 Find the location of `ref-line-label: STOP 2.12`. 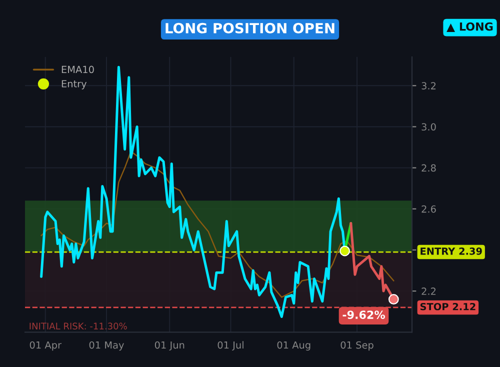

ref-line-label: STOP 2.12 is located at coordinates (448, 306).